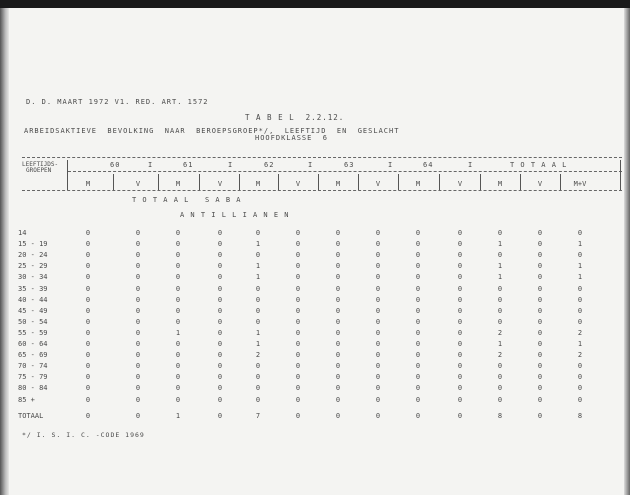  I want to click on column-group-header: 62, so click(269, 165).